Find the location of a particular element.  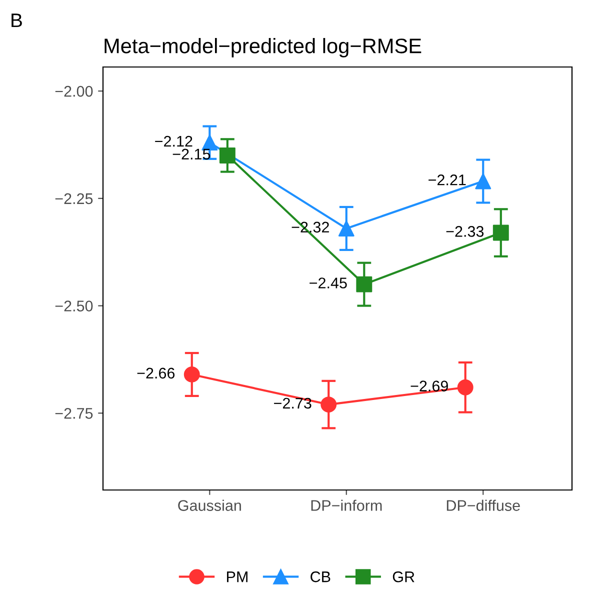

y-tick-label: −2.00 is located at coordinates (74, 91).